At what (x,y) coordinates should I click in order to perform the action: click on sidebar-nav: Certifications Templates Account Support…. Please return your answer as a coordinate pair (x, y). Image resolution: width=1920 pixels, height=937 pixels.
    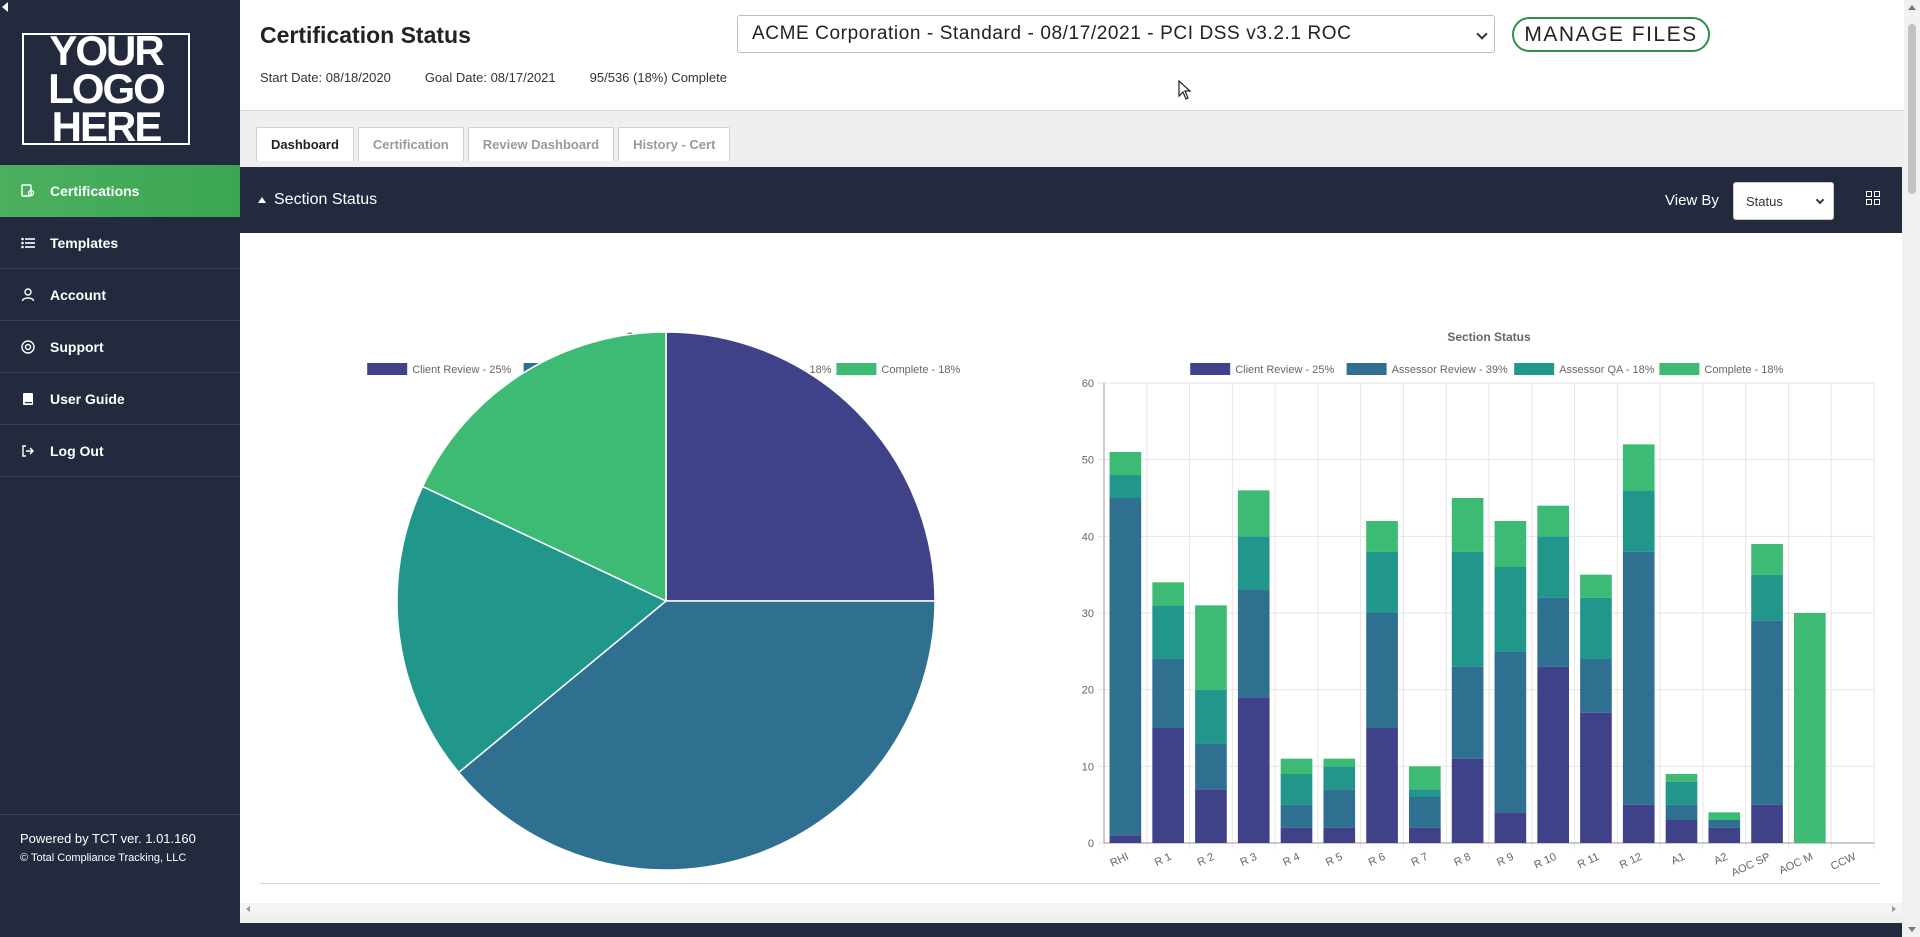
    Looking at the image, I should click on (120, 321).